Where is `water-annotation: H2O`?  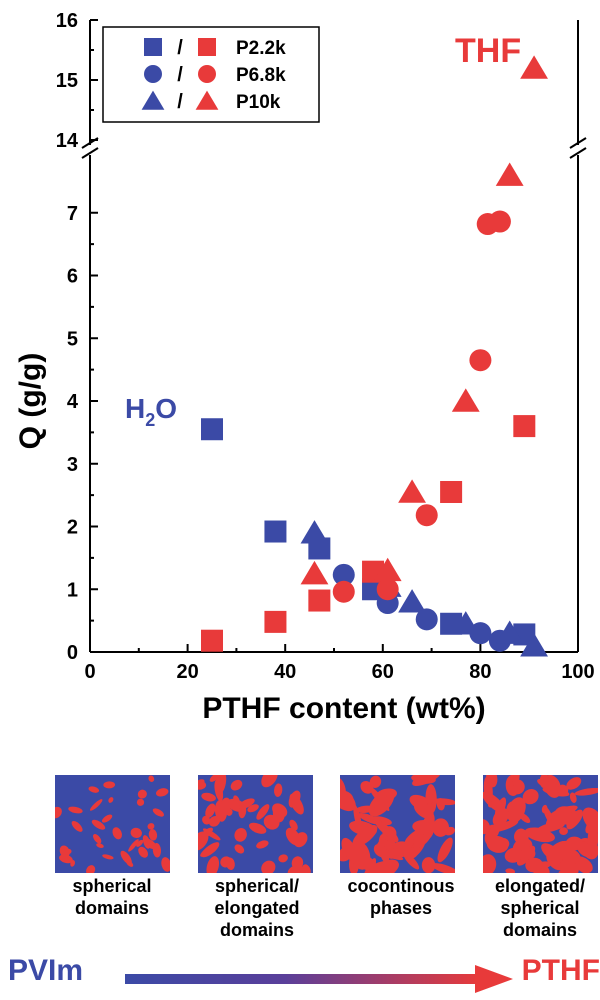
water-annotation: H2O is located at coordinates (151, 411).